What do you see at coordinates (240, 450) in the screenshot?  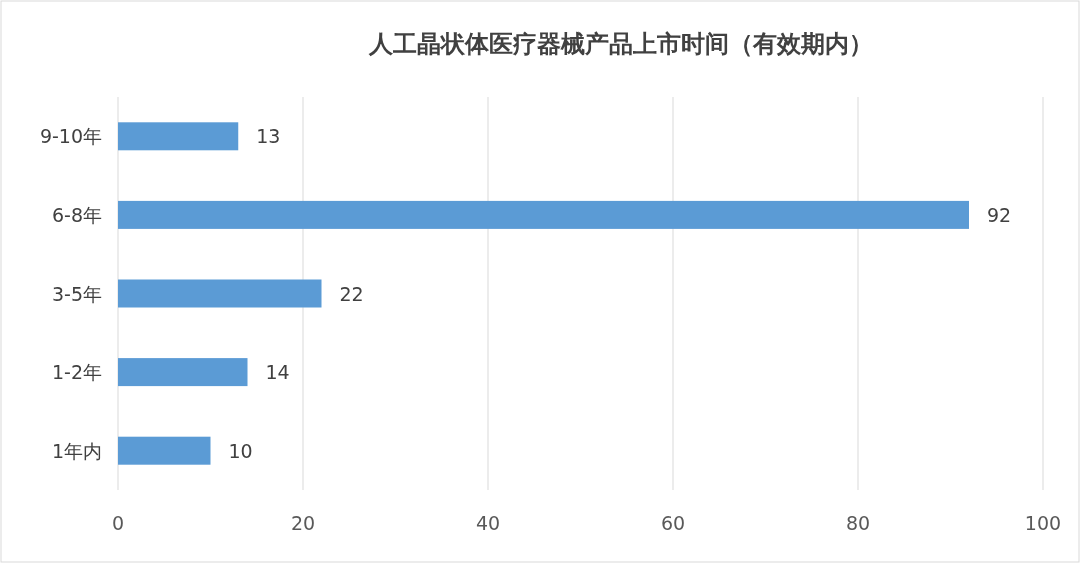 I see `data-label: 10` at bounding box center [240, 450].